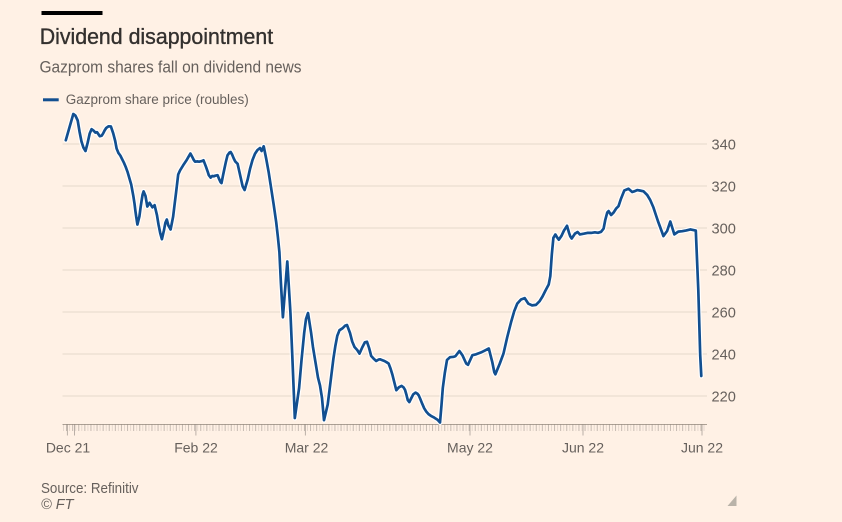 The width and height of the screenshot is (842, 522). What do you see at coordinates (90, 488) in the screenshot?
I see `svg-text: Source: Refinitiv` at bounding box center [90, 488].